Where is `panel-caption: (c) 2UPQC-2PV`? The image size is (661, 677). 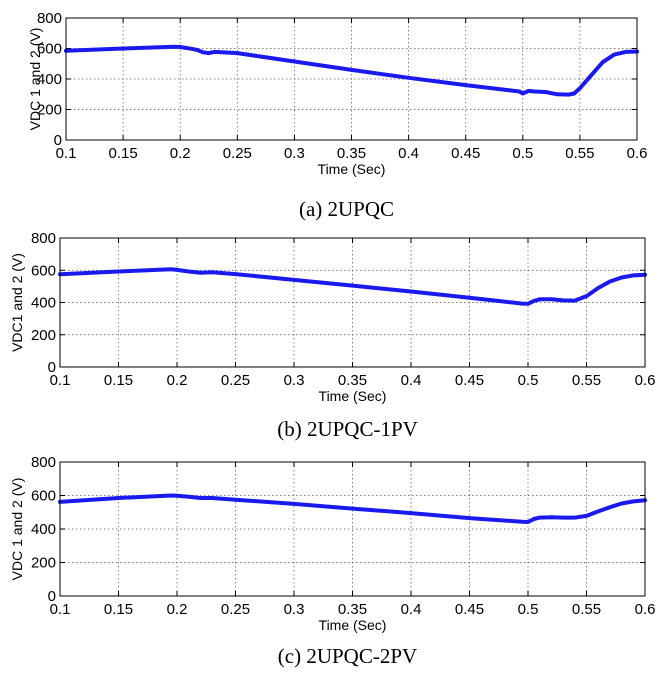
panel-caption: (c) 2UPQC-2PV is located at coordinates (347, 656).